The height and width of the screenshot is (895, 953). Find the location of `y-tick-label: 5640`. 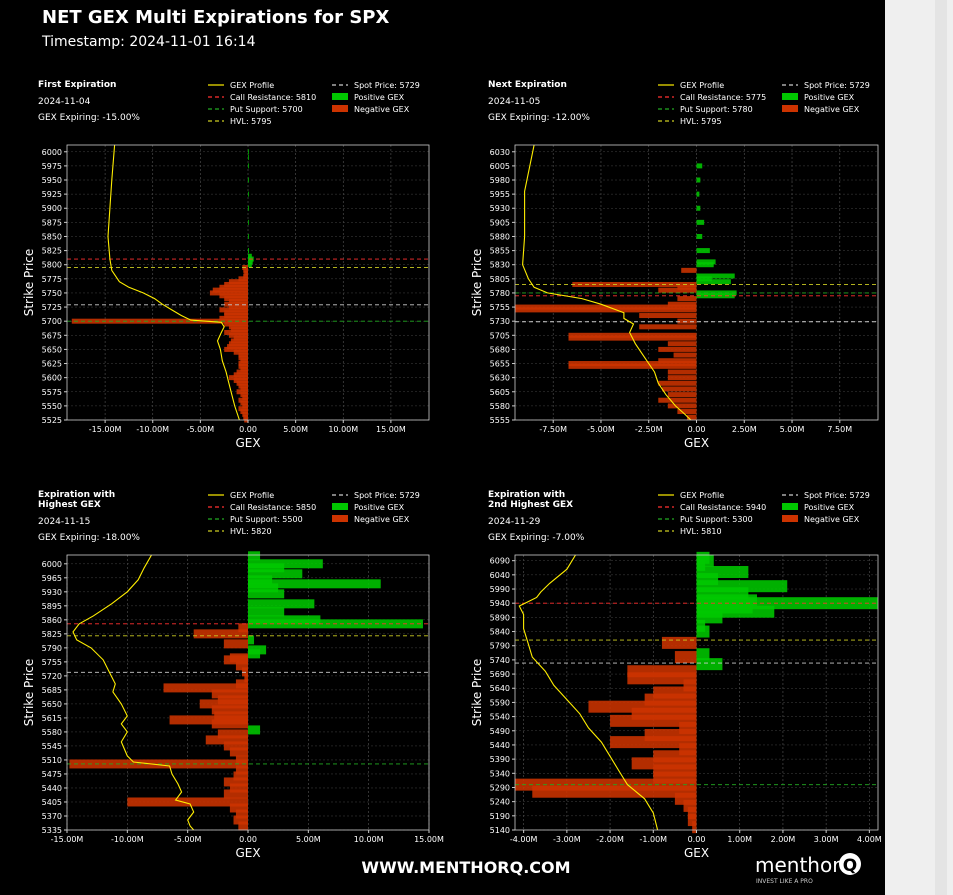

y-tick-label: 5640 is located at coordinates (500, 688).